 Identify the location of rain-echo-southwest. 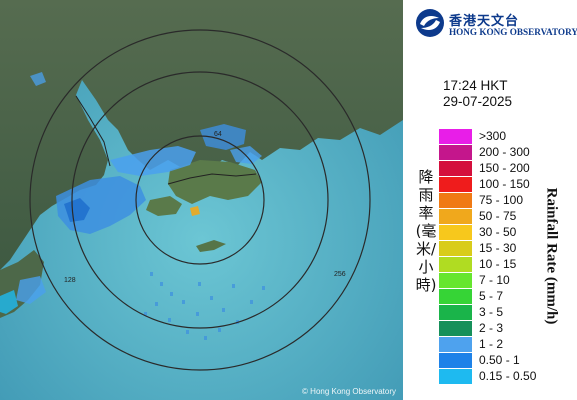
(31, 290).